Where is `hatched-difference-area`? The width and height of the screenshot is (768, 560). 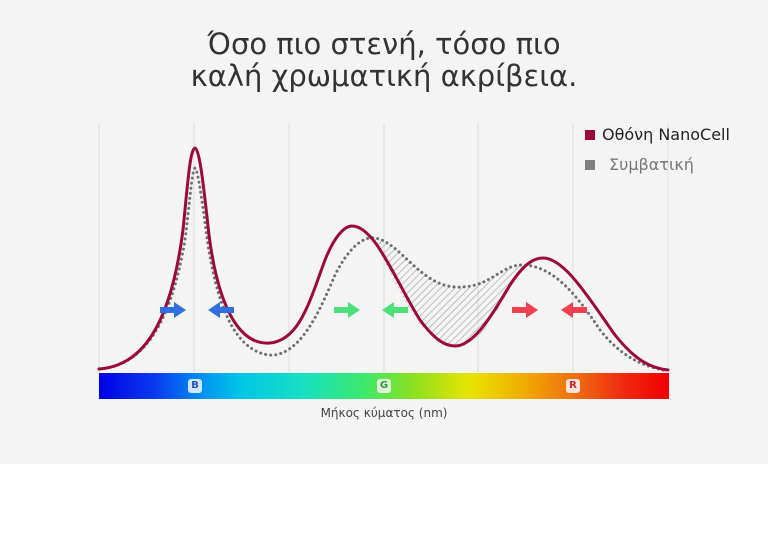
hatched-difference-area is located at coordinates (447, 291).